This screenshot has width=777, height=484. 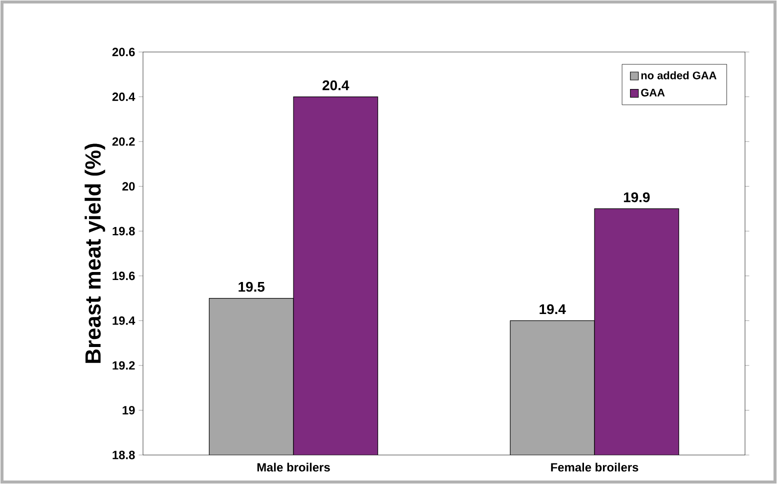 I want to click on y-axis-title: Breast meat yield (%), so click(x=95, y=253).